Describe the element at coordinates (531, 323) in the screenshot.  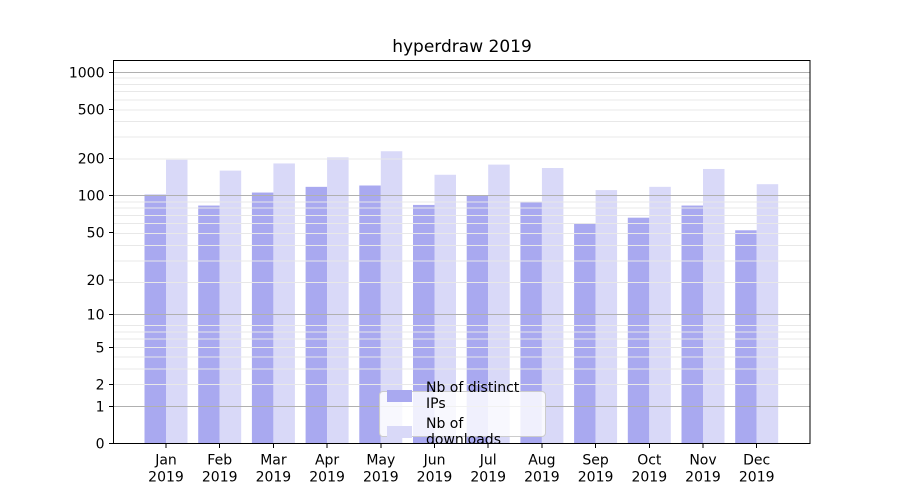
I see `bar-aug-2019-distinct-ips` at that location.